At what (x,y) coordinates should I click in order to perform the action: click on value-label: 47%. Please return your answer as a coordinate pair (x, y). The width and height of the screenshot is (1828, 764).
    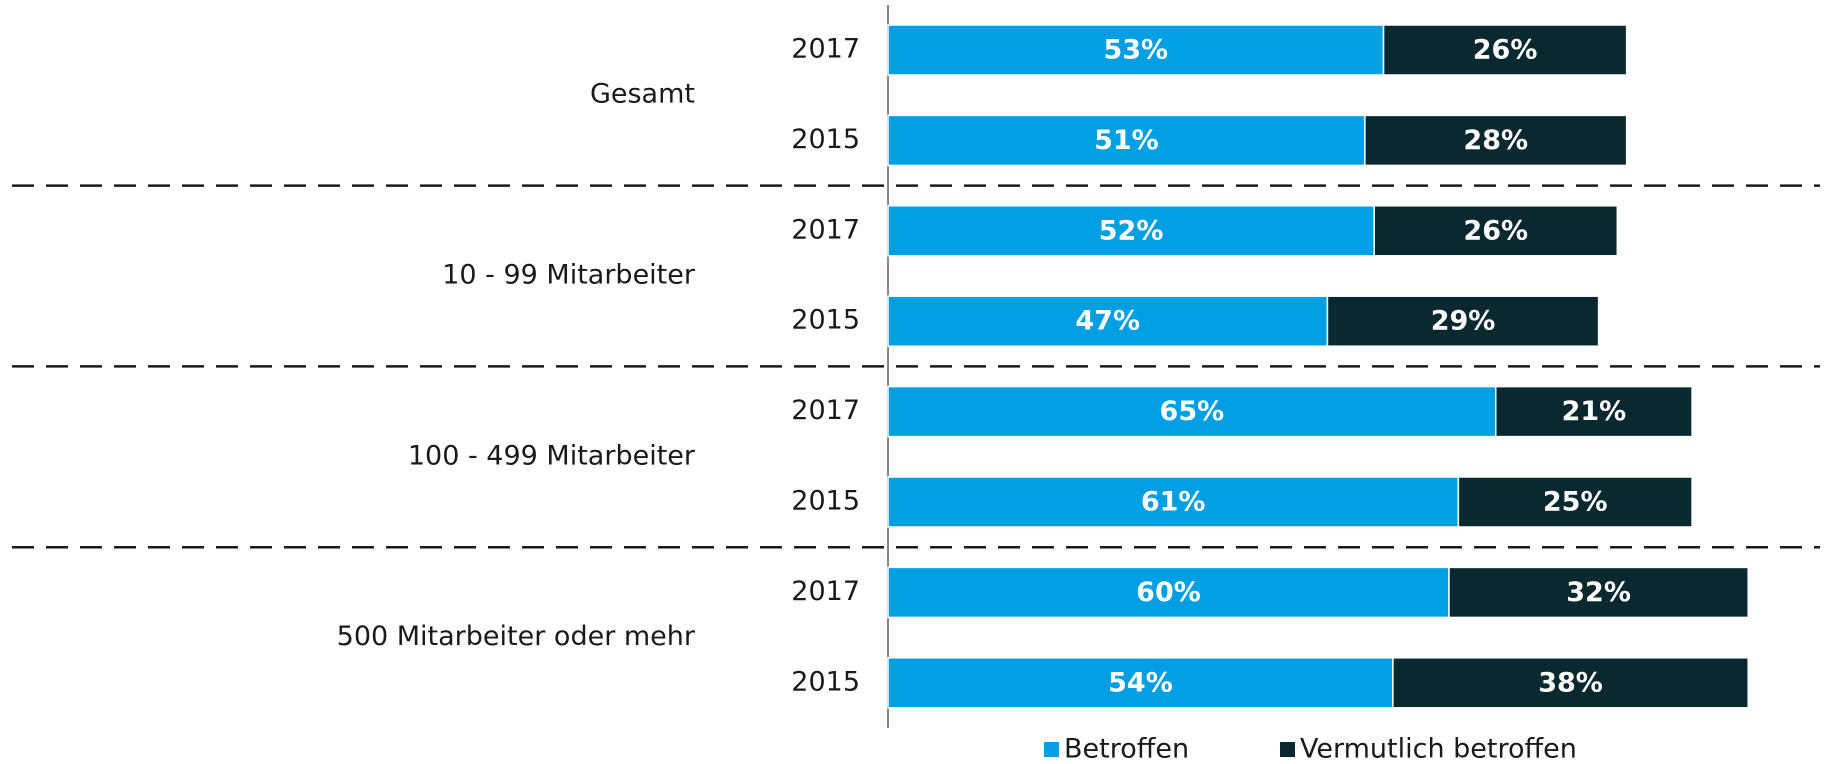
    Looking at the image, I should click on (1107, 321).